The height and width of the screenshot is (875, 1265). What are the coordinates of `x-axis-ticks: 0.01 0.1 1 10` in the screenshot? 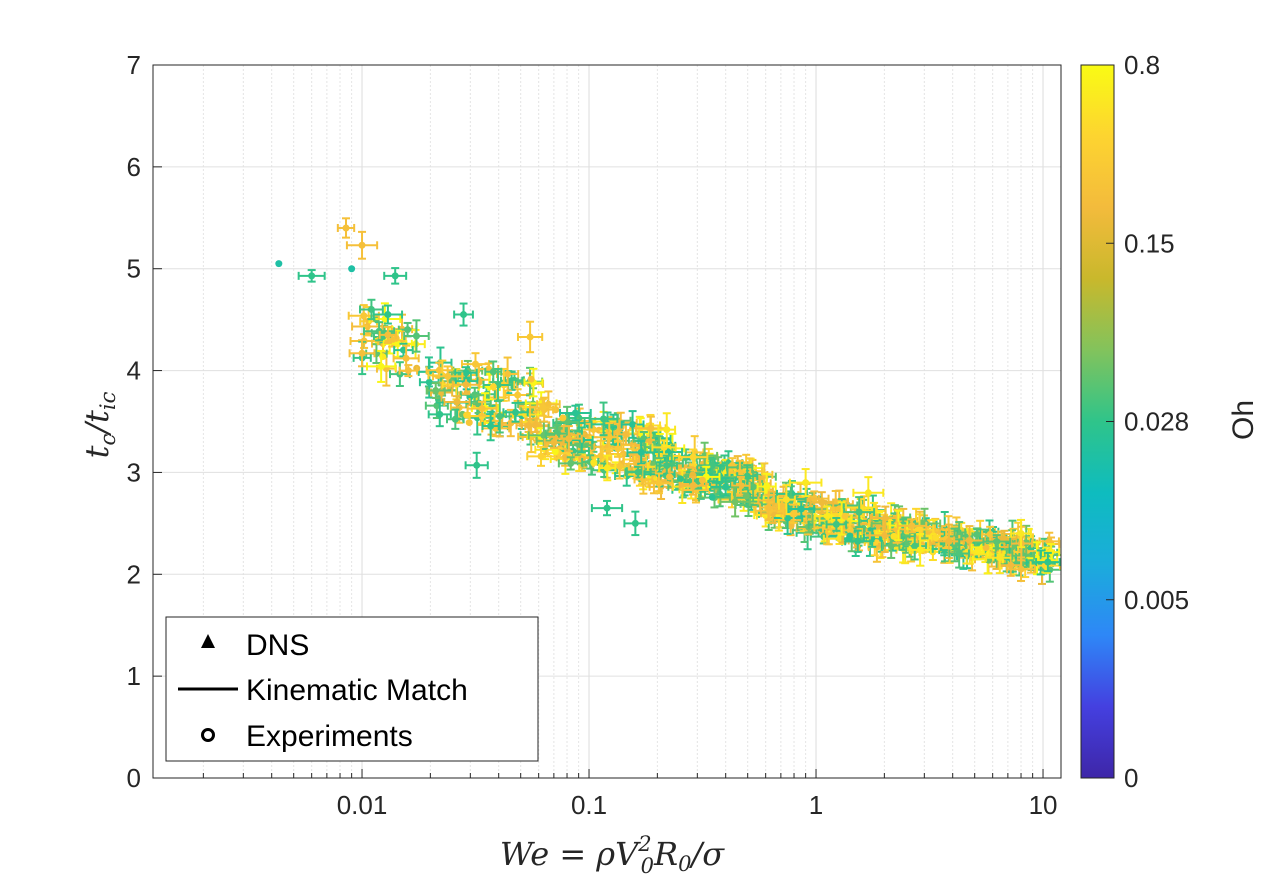 It's located at (630, 794).